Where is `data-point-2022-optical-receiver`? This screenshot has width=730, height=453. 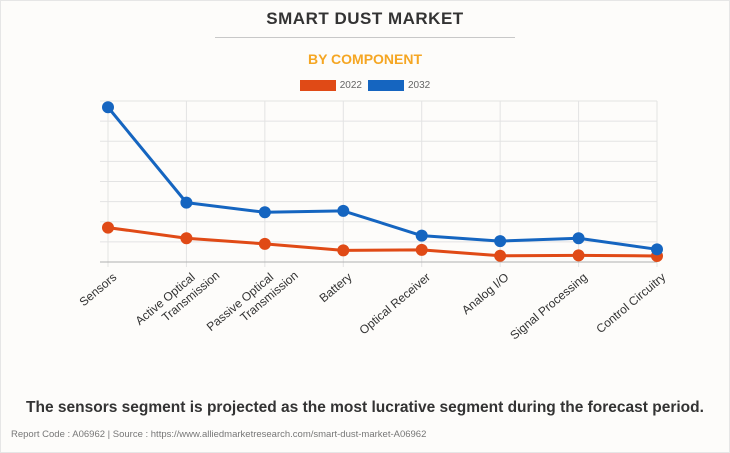 data-point-2022-optical-receiver is located at coordinates (421, 249).